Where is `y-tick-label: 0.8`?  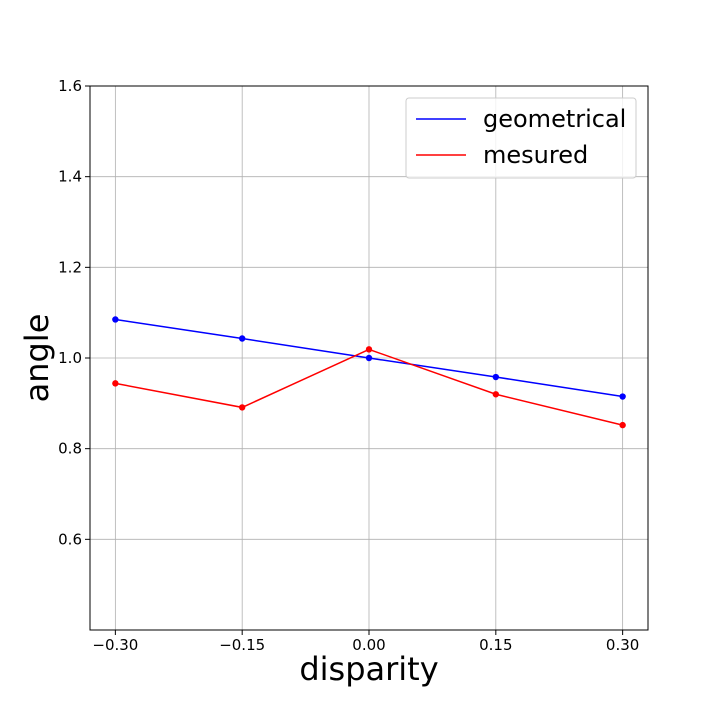
y-tick-label: 0.8 is located at coordinates (70, 449).